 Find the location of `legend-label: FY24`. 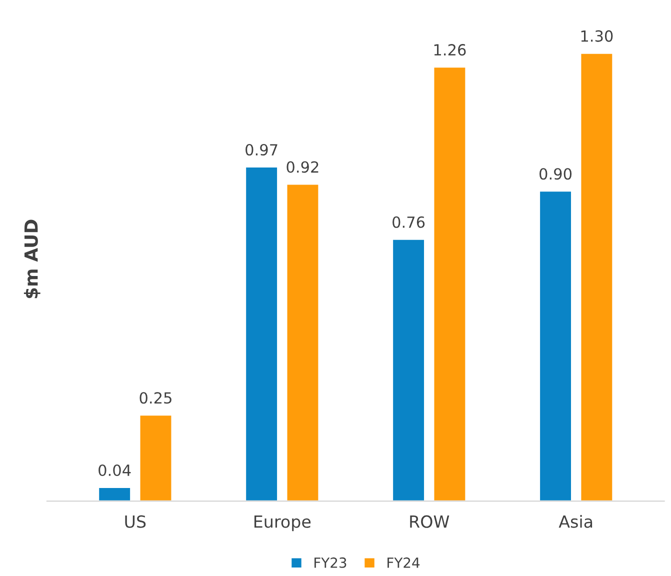

legend-label: FY24 is located at coordinates (404, 562).